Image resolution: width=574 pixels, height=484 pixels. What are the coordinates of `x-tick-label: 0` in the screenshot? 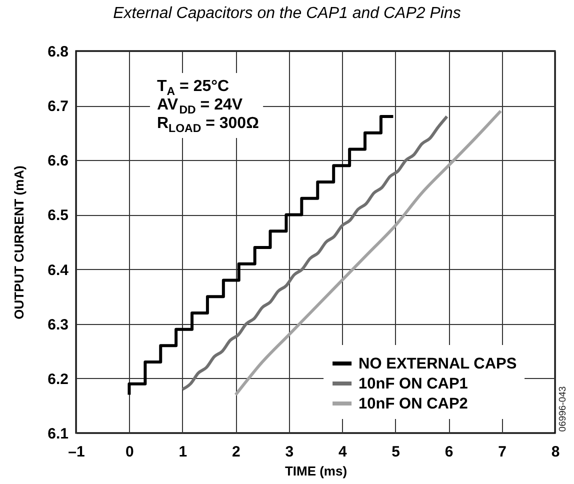 It's located at (130, 452).